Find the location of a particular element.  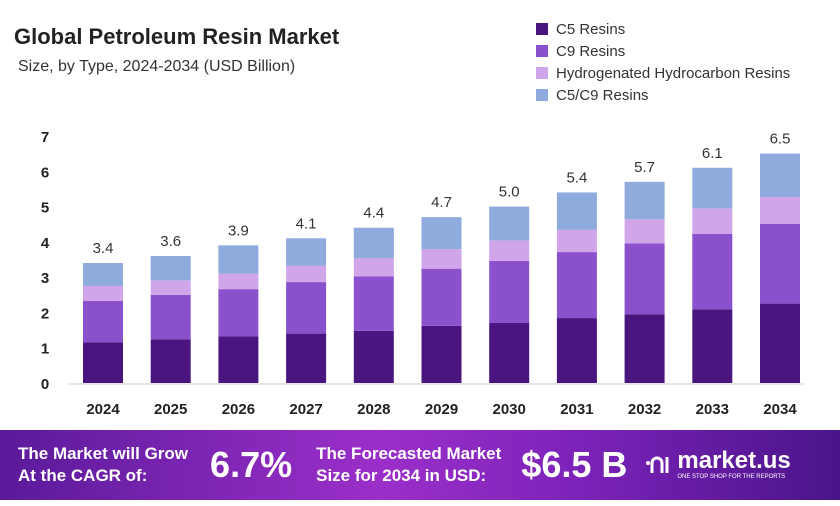

logo-name: market.us is located at coordinates (734, 460).